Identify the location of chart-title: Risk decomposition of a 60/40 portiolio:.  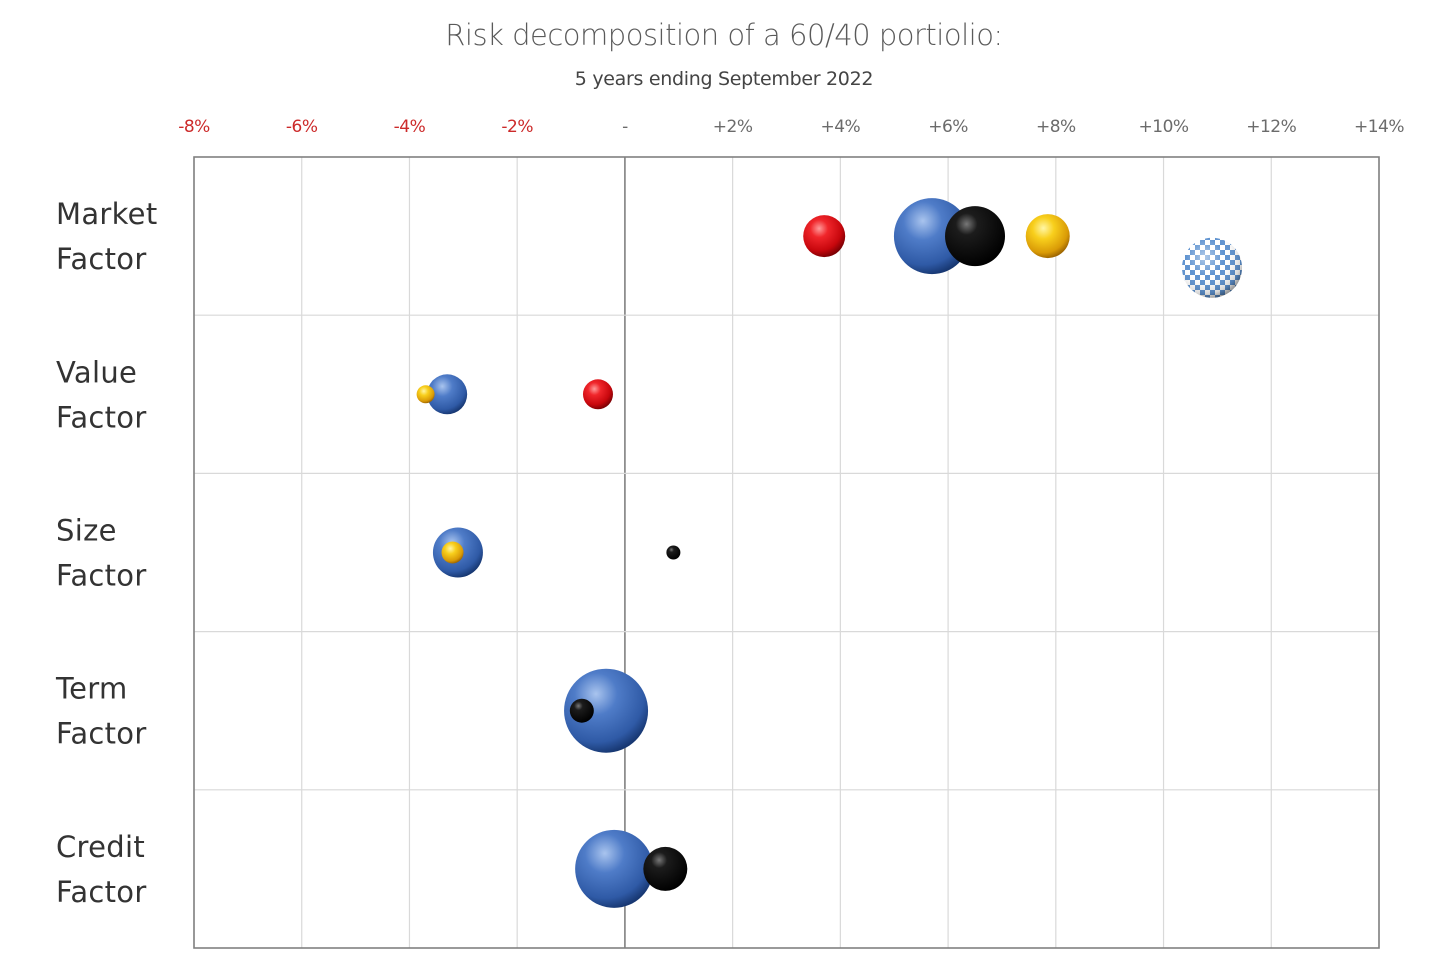
(724, 35).